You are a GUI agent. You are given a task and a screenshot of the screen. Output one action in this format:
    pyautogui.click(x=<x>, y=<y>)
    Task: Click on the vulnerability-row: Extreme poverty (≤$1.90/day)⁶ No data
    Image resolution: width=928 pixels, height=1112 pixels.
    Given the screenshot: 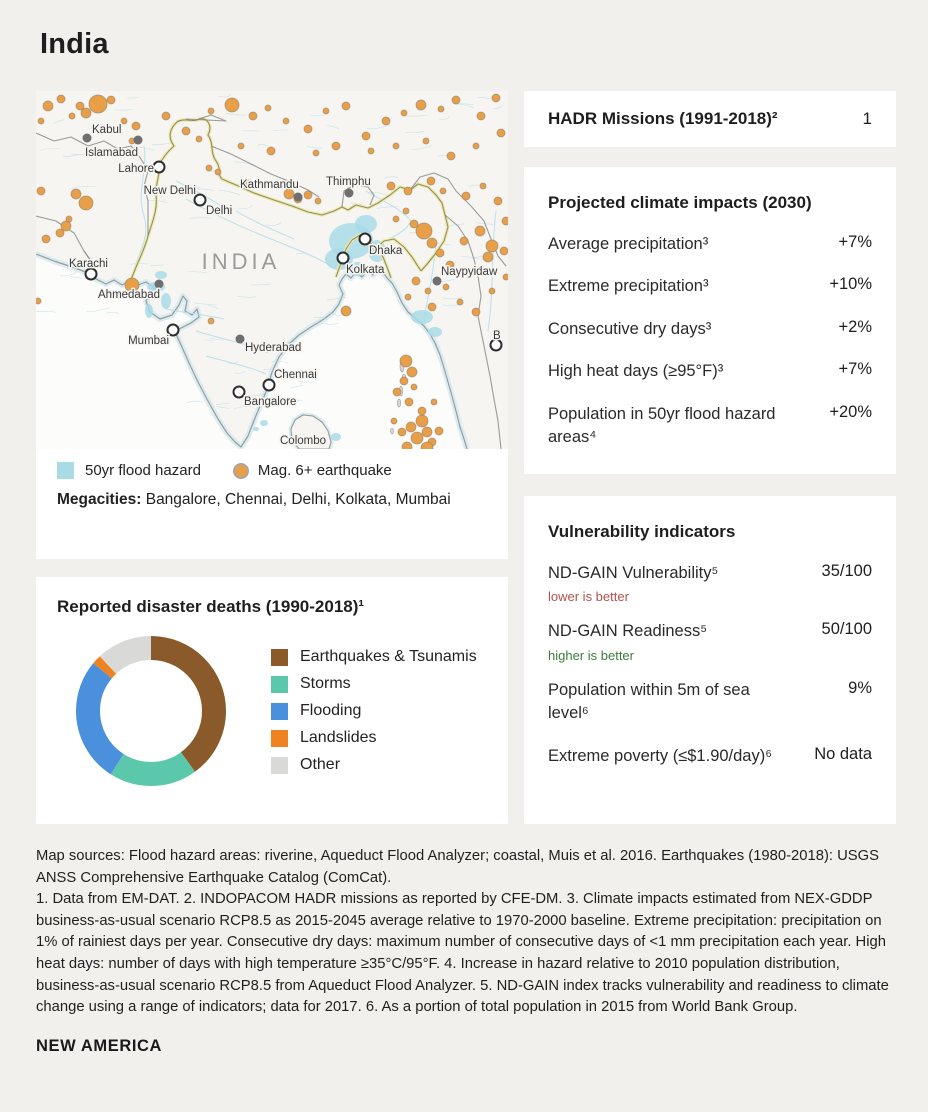 What is the action you would take?
    pyautogui.click(x=710, y=756)
    